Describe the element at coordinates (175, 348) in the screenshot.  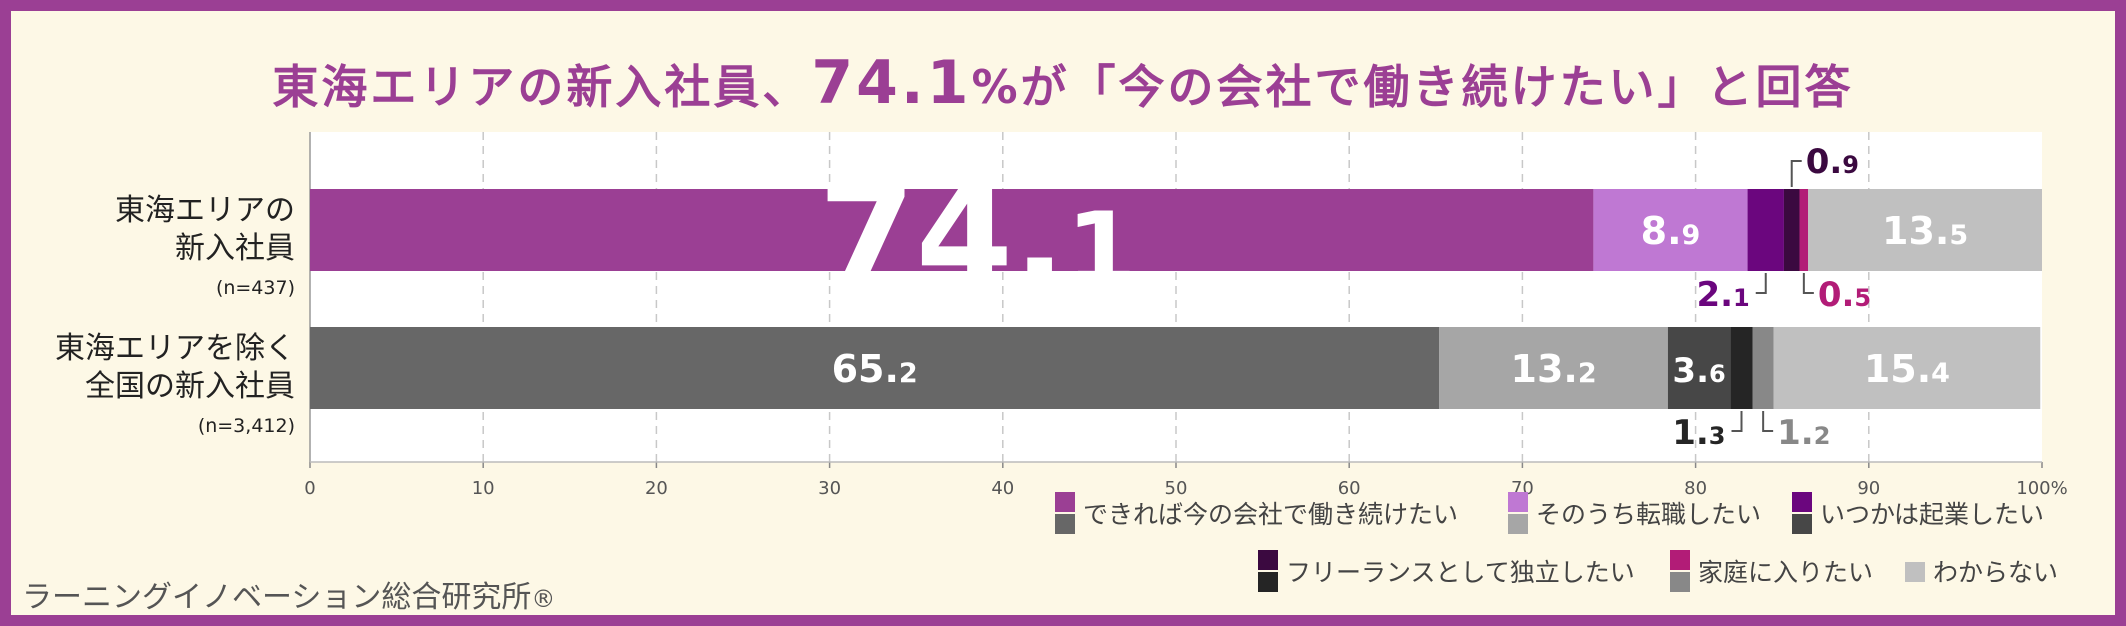
I see `category-label: 東海エリアを除く` at that location.